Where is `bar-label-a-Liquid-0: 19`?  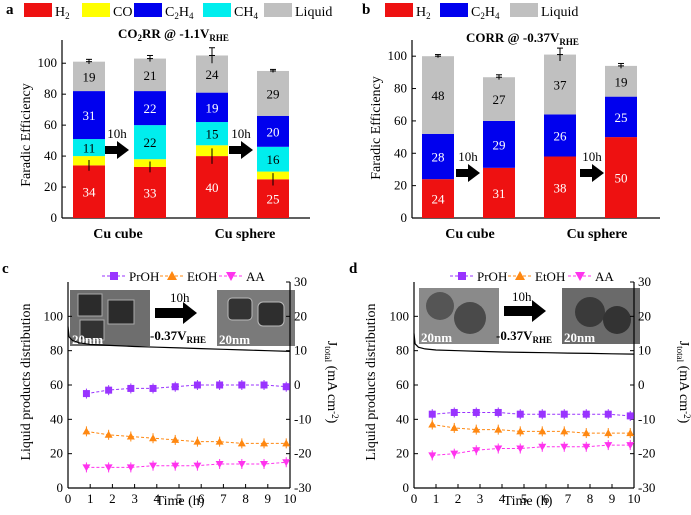 bar-label-a-Liquid-0: 19 is located at coordinates (89, 76).